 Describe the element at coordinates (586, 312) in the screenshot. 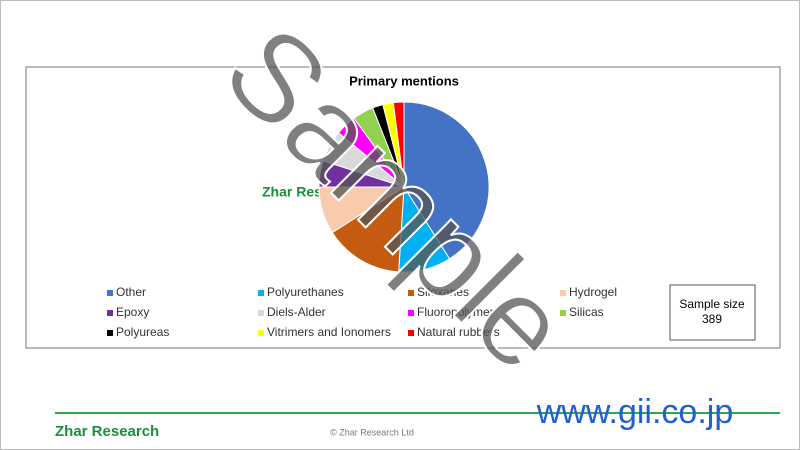

I see `legend-label: Silicas` at that location.